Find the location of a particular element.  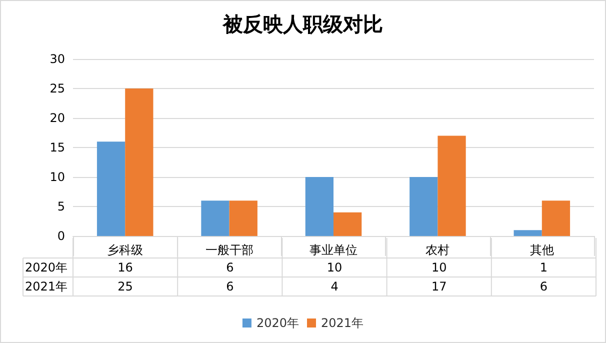

x-tick-label: 乡科级 is located at coordinates (125, 250).